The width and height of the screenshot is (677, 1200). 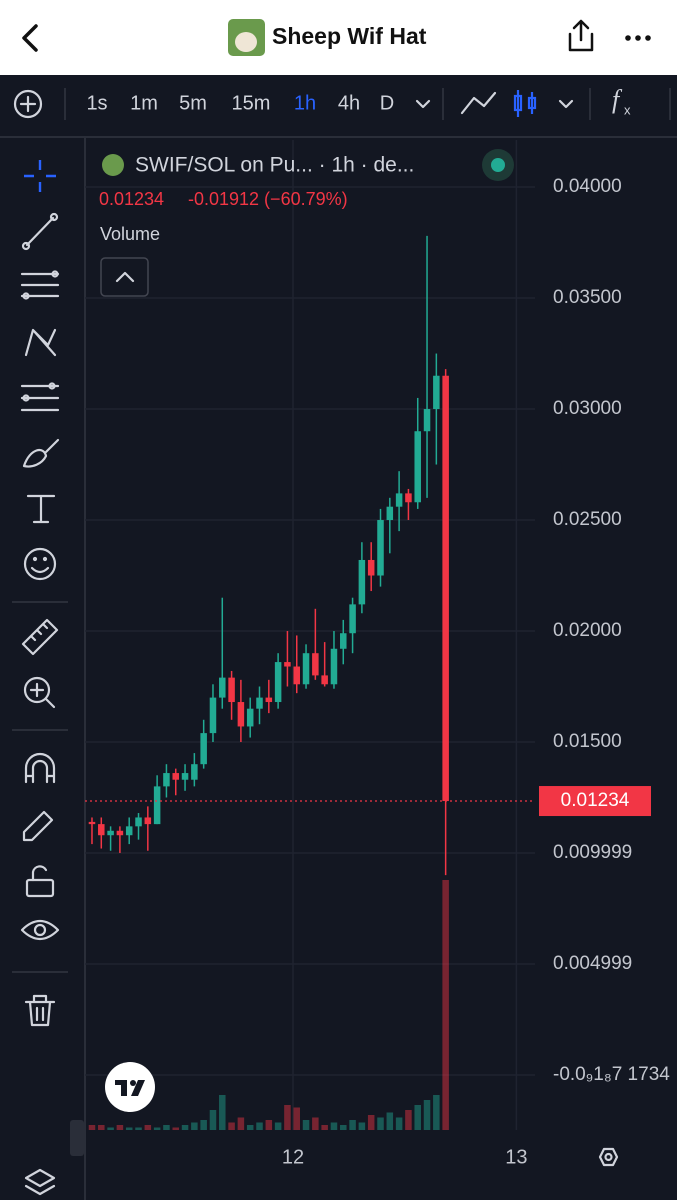 I want to click on zoom-tool, so click(x=39, y=692).